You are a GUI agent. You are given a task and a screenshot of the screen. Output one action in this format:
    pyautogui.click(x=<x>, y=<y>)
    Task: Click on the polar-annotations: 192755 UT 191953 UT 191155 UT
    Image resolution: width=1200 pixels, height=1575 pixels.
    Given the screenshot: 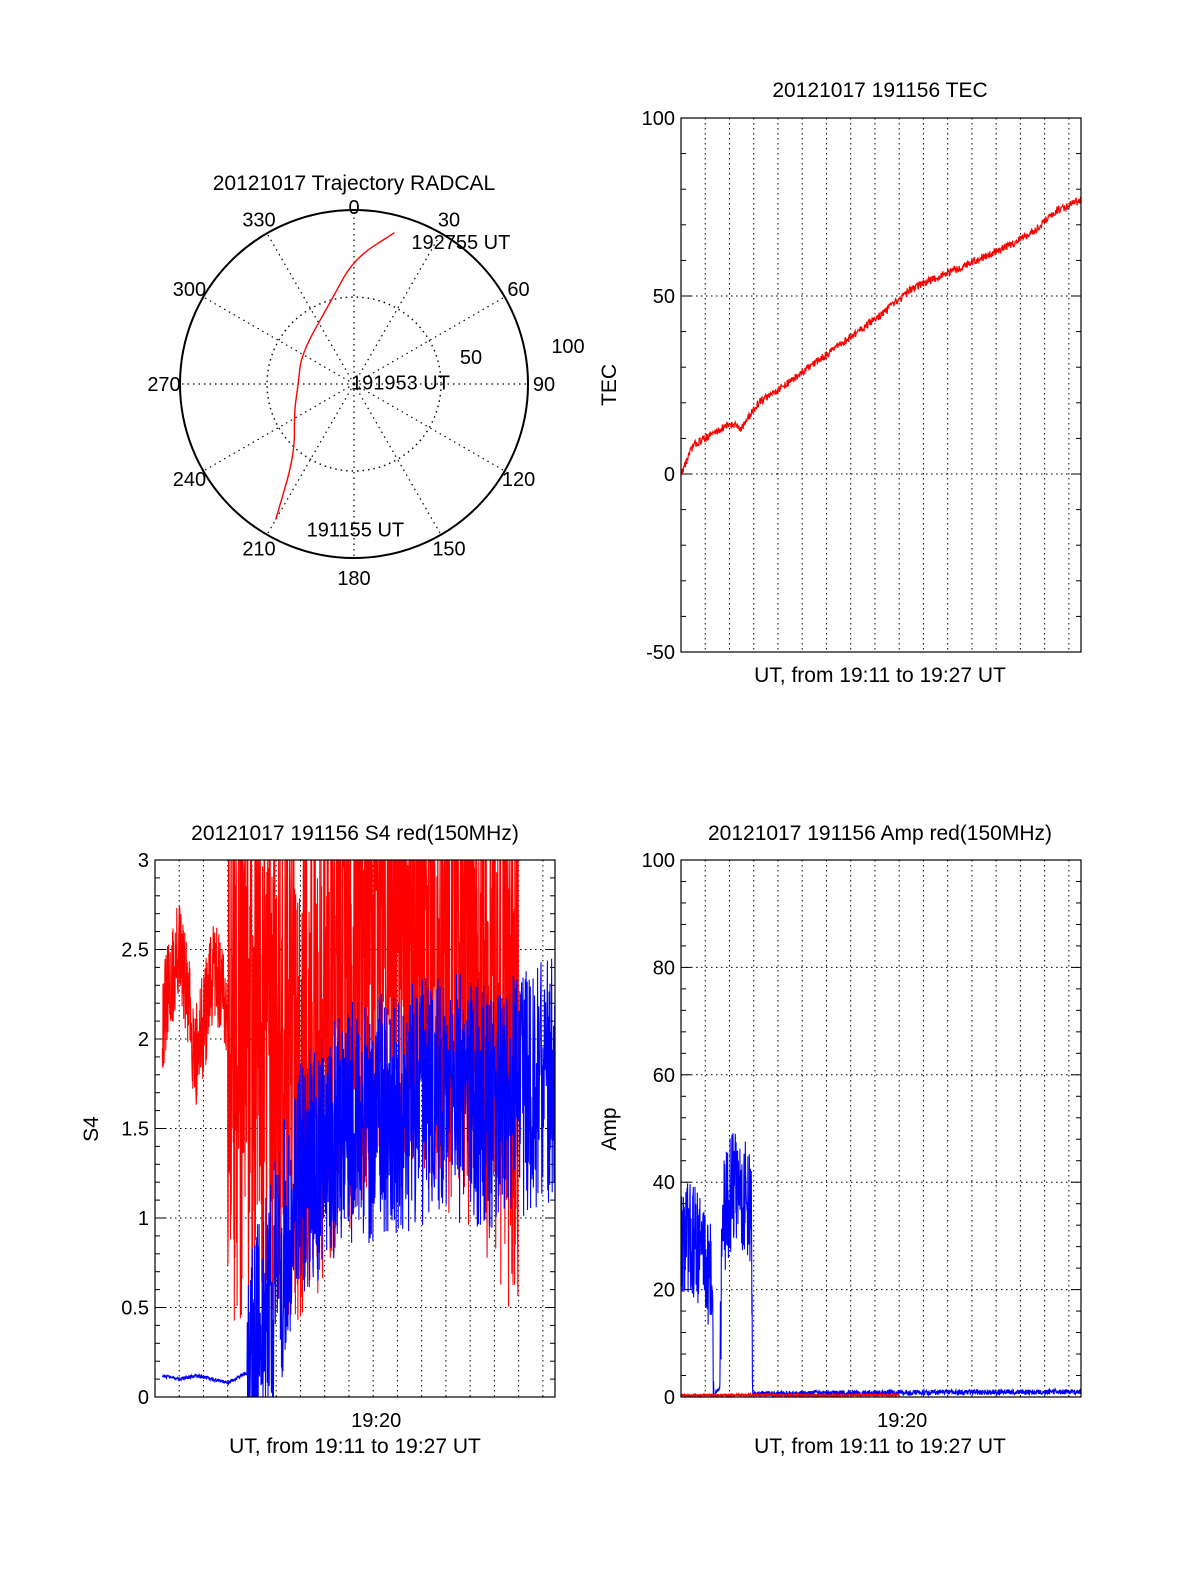 What is the action you would take?
    pyautogui.click(x=409, y=387)
    